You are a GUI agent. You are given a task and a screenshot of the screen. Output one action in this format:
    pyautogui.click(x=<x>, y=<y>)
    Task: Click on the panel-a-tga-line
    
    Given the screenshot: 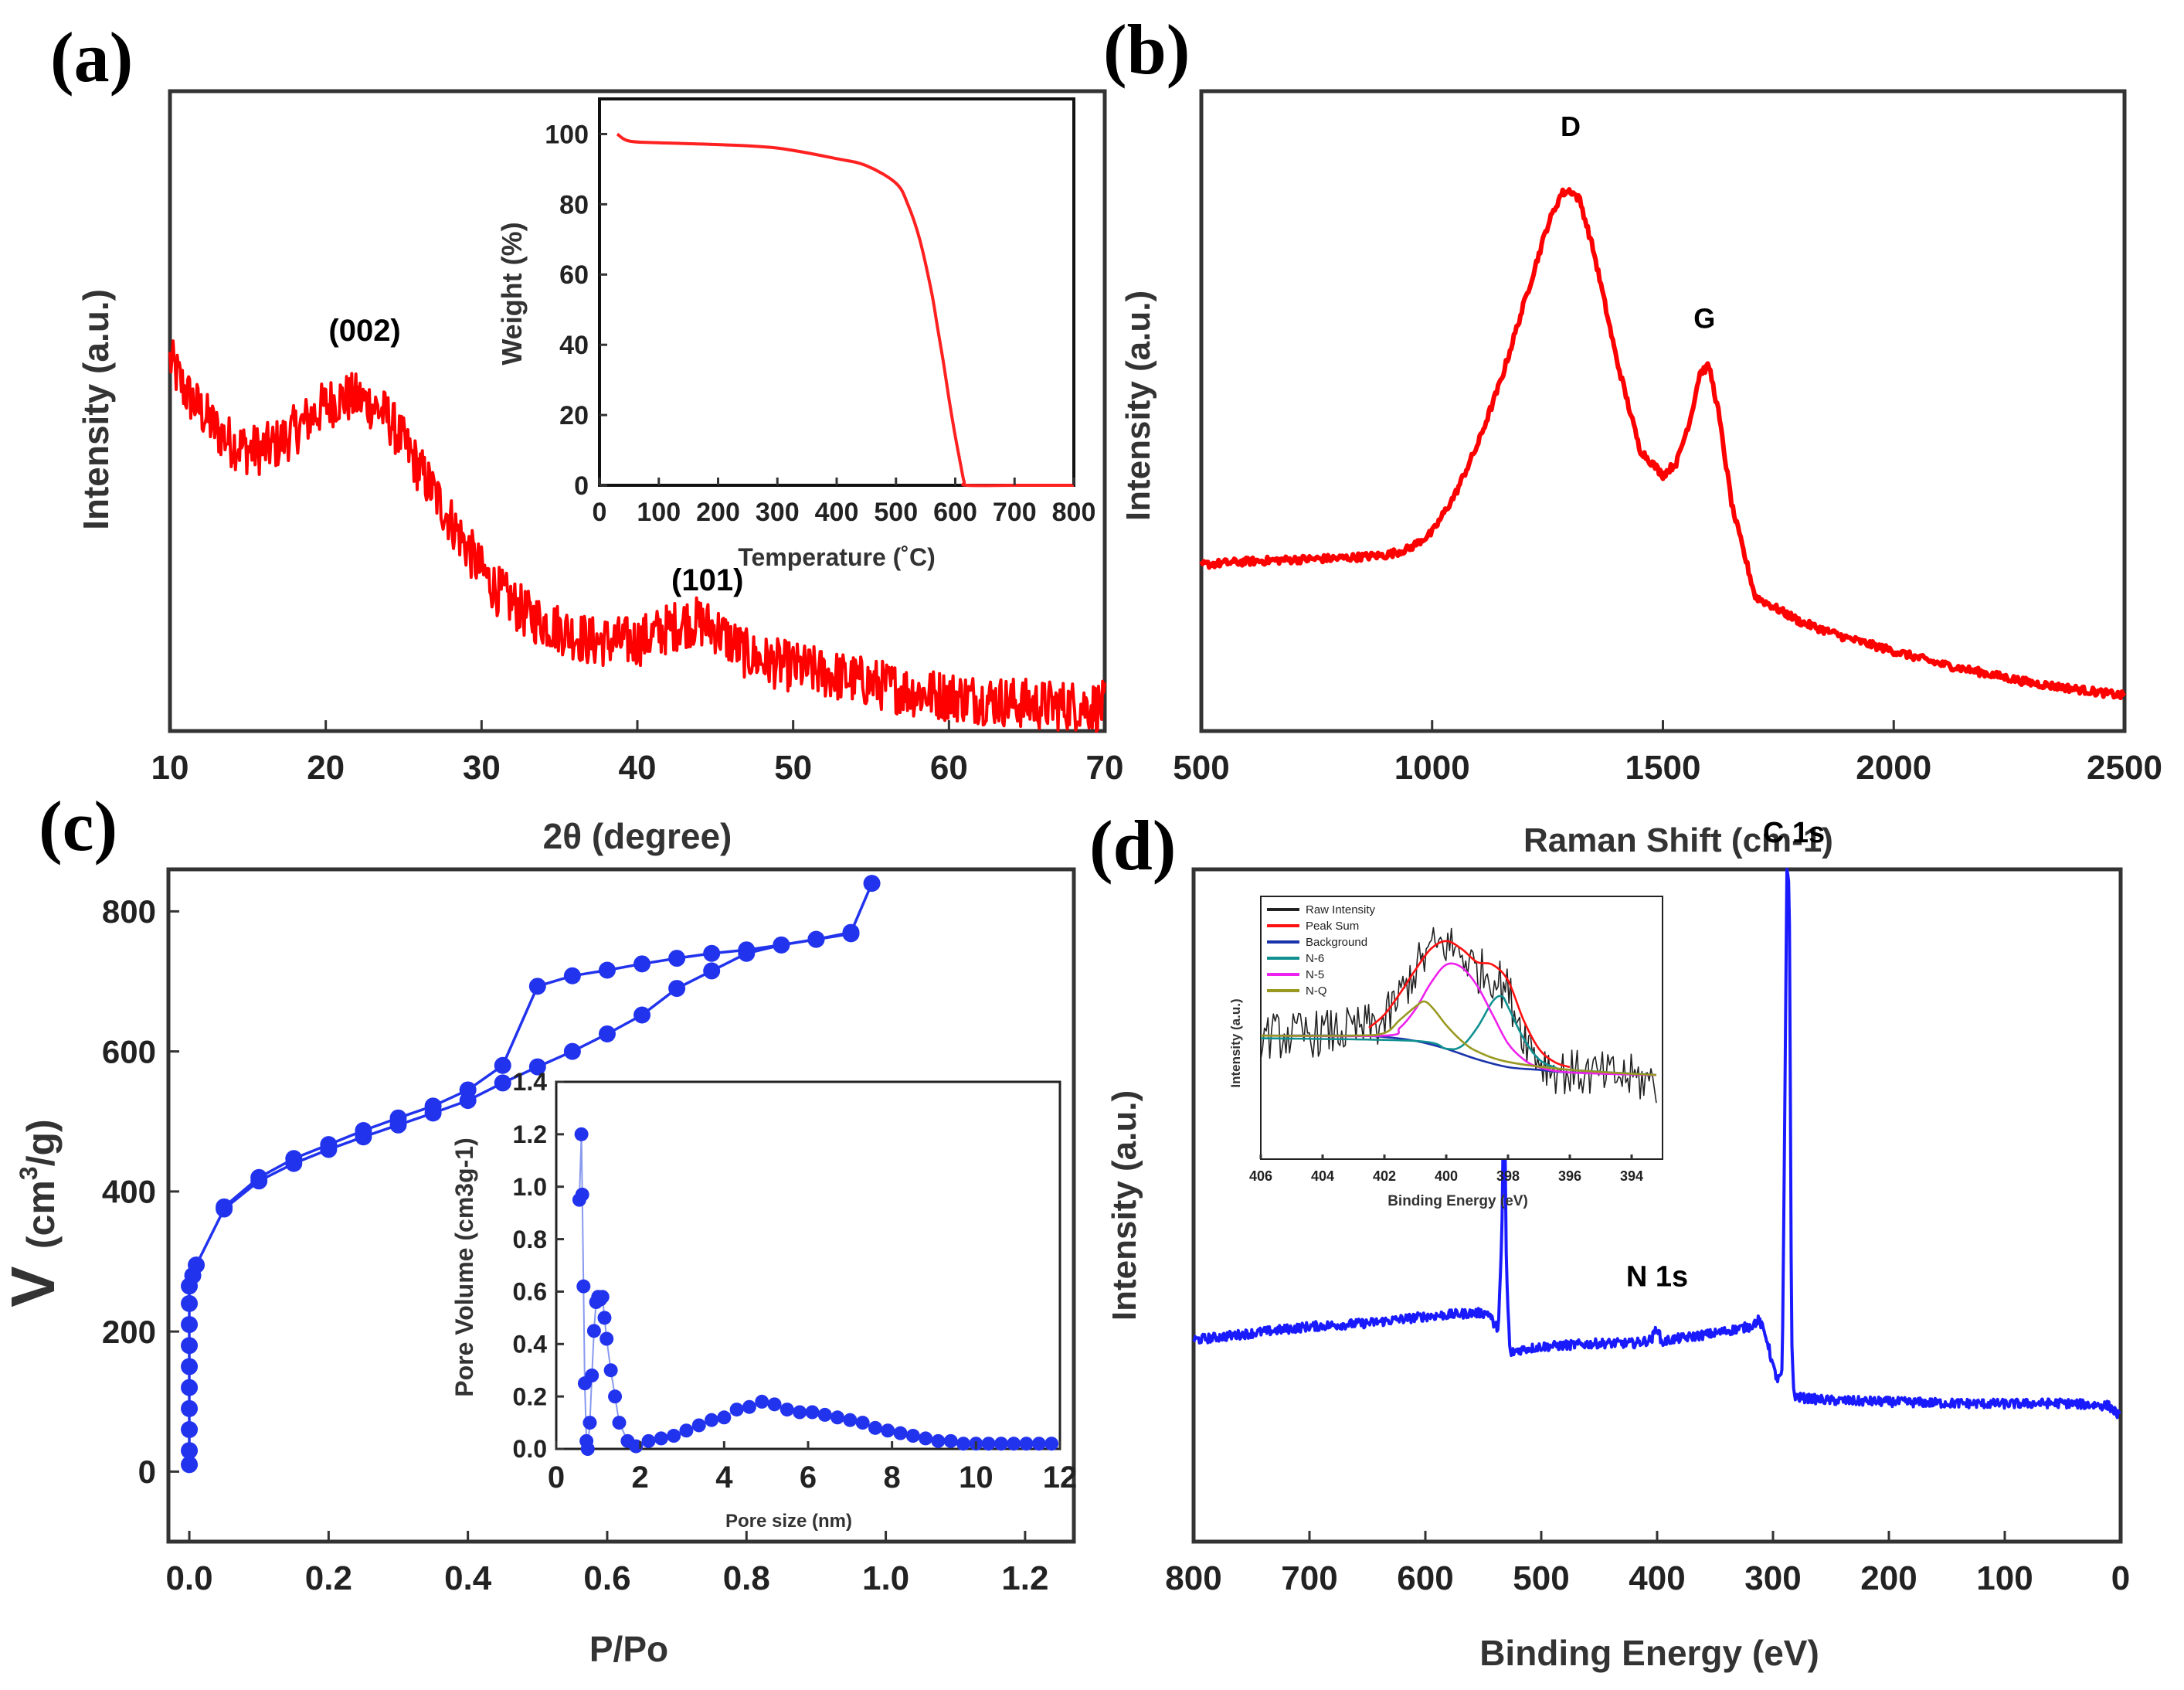 What is the action you would take?
    pyautogui.click(x=845, y=310)
    